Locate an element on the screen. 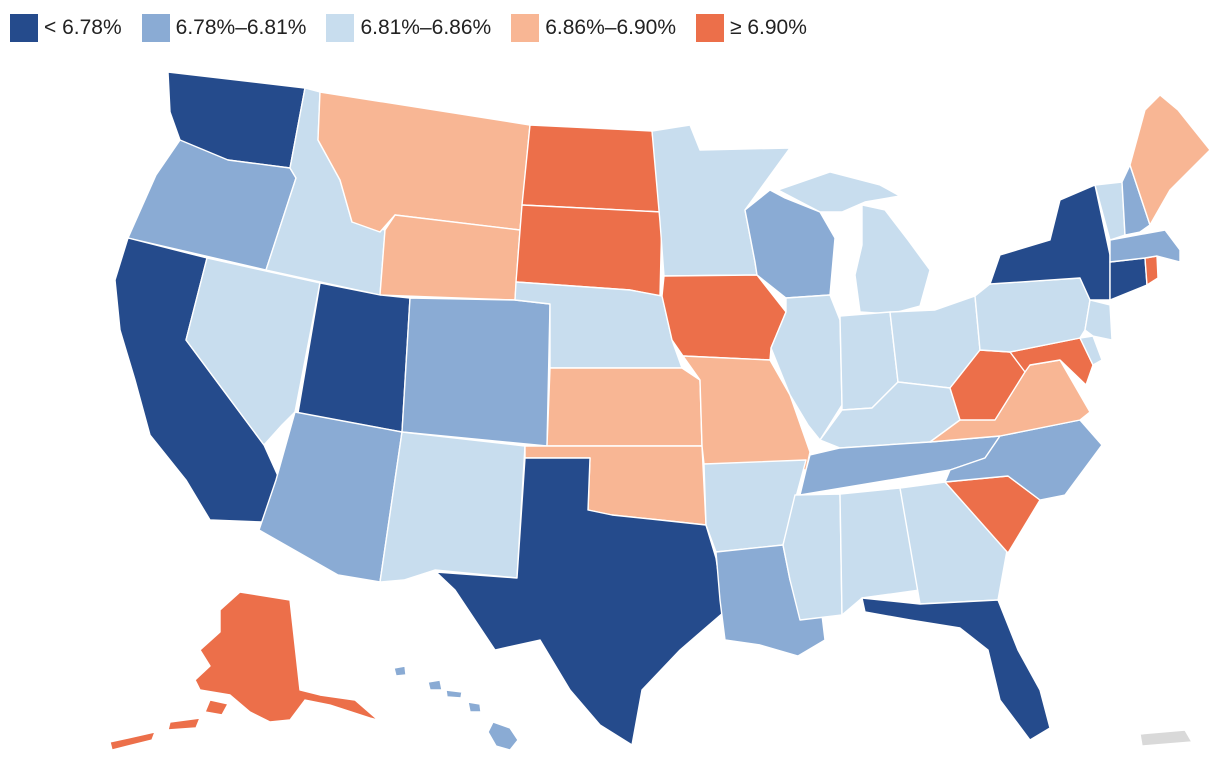  state-tx is located at coordinates (580, 601).